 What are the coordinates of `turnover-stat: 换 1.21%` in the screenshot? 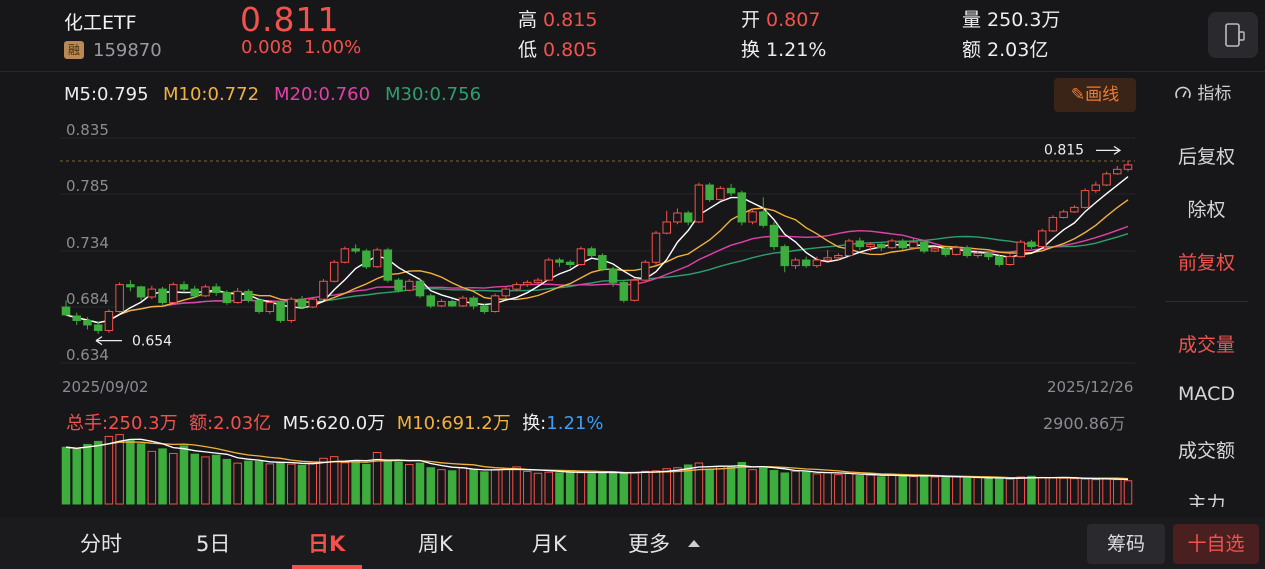 It's located at (784, 50).